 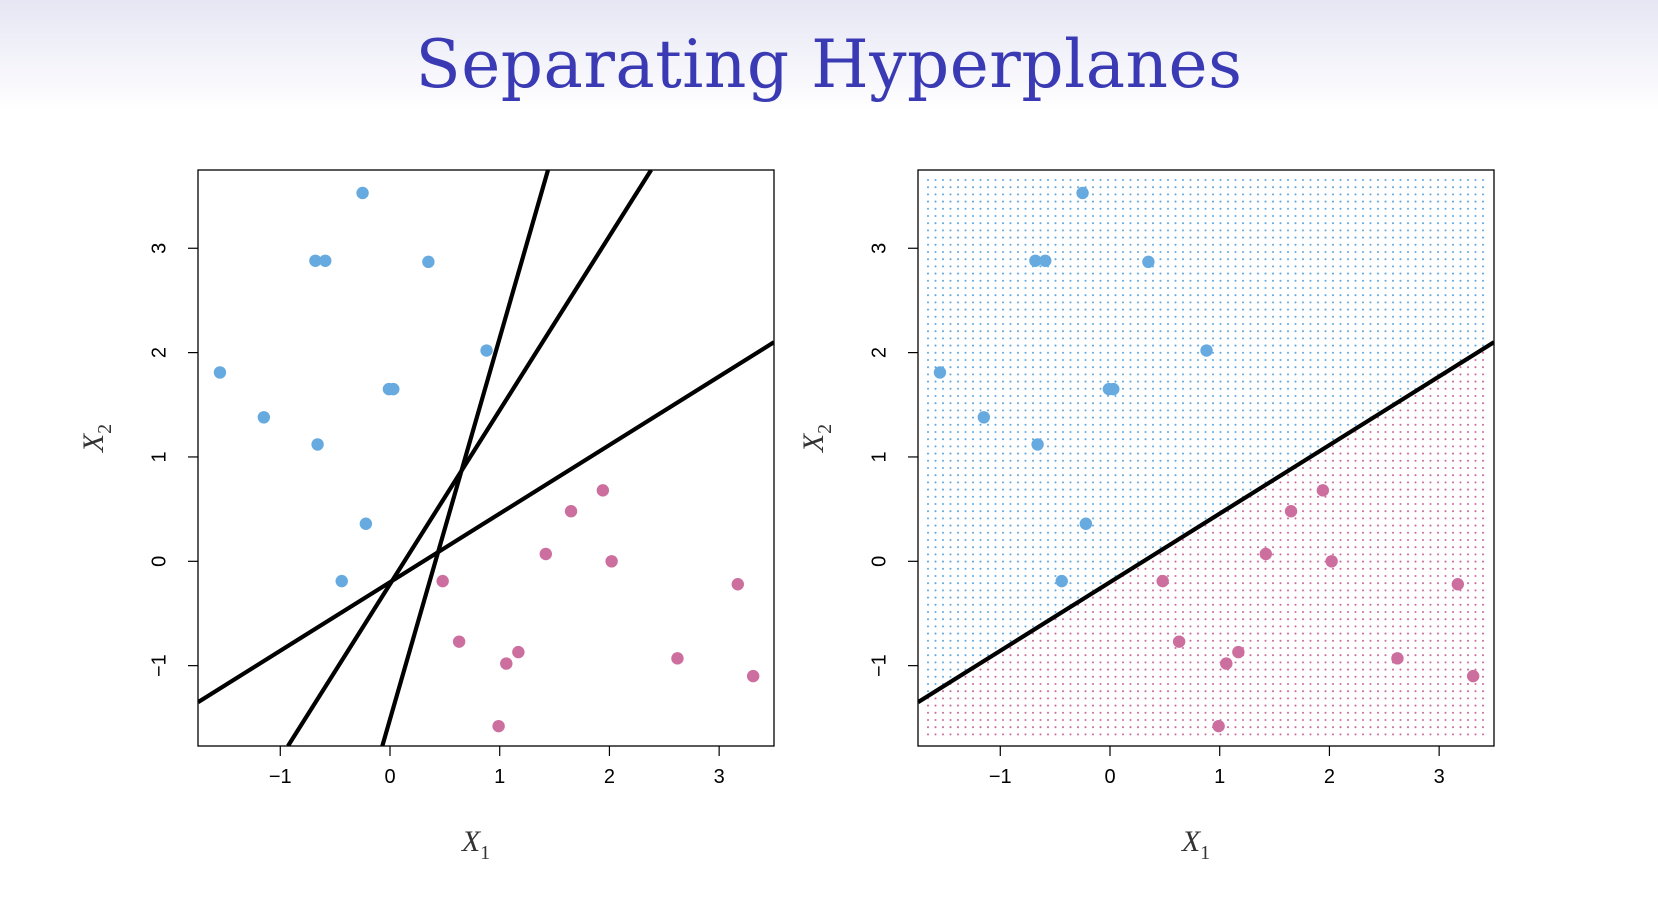 What do you see at coordinates (571, 511) in the screenshot?
I see `point-pink` at bounding box center [571, 511].